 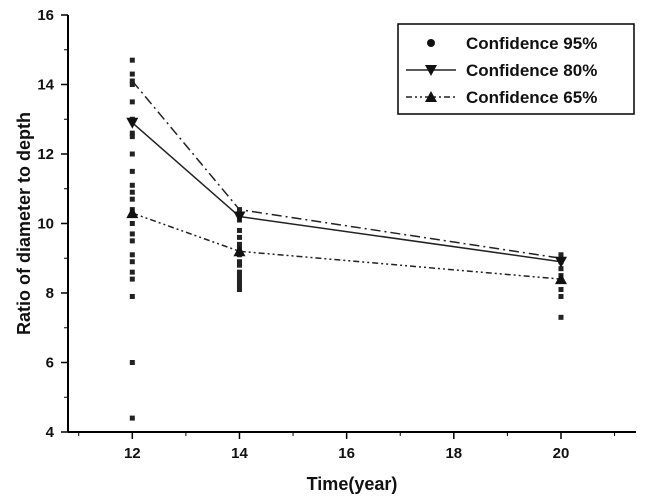 I want to click on y-tick-label: 8, so click(x=50, y=293).